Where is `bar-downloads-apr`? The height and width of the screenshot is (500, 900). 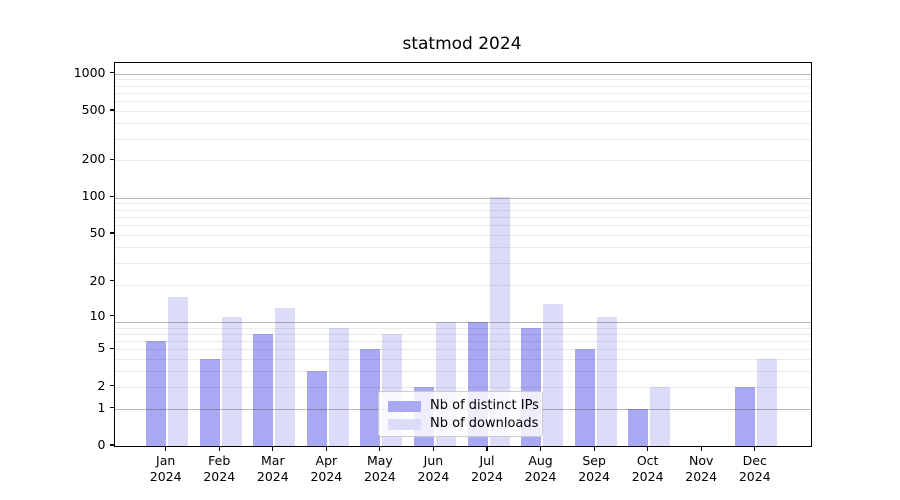 bar-downloads-apr is located at coordinates (338, 386).